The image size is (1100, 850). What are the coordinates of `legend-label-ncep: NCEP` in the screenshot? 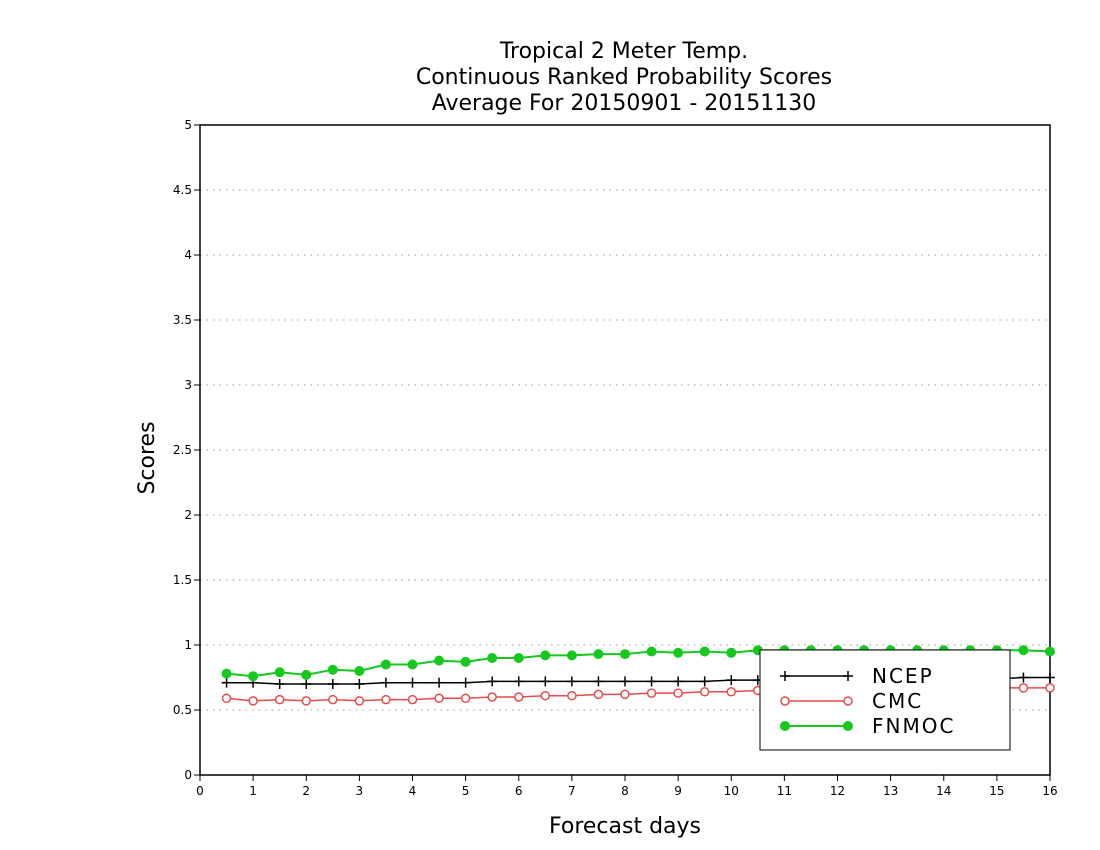 It's located at (903, 676).